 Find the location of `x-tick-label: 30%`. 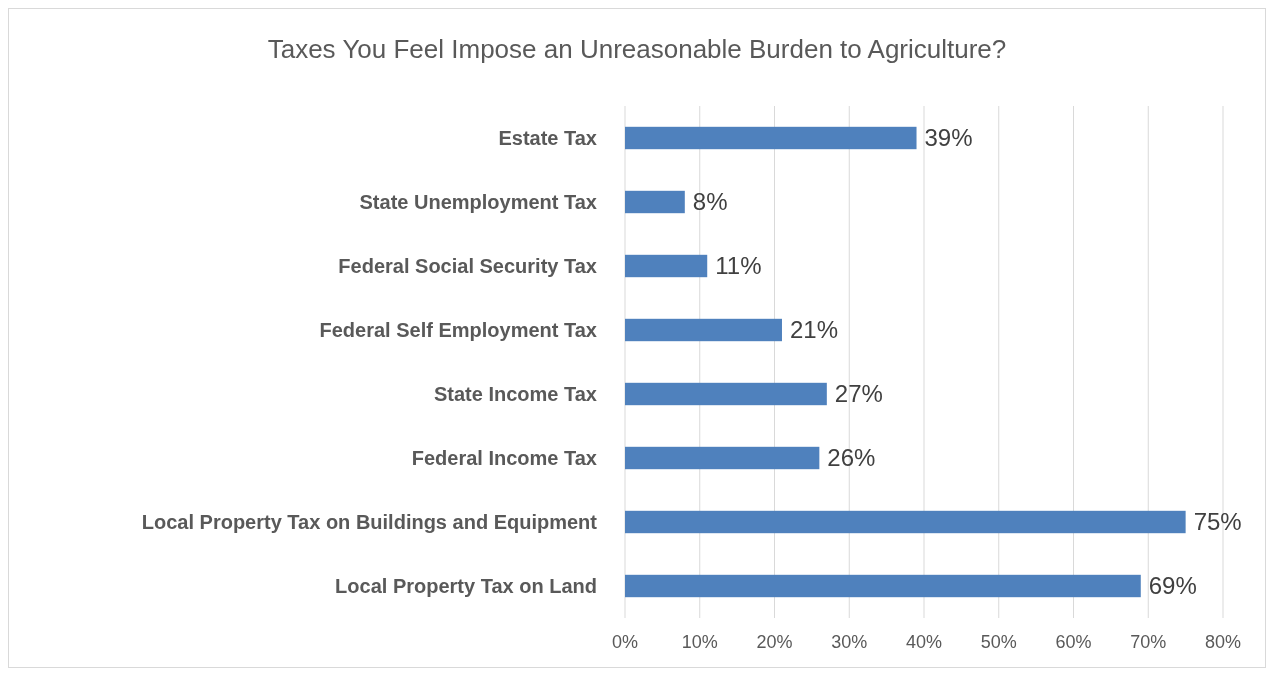

x-tick-label: 30% is located at coordinates (849, 642).